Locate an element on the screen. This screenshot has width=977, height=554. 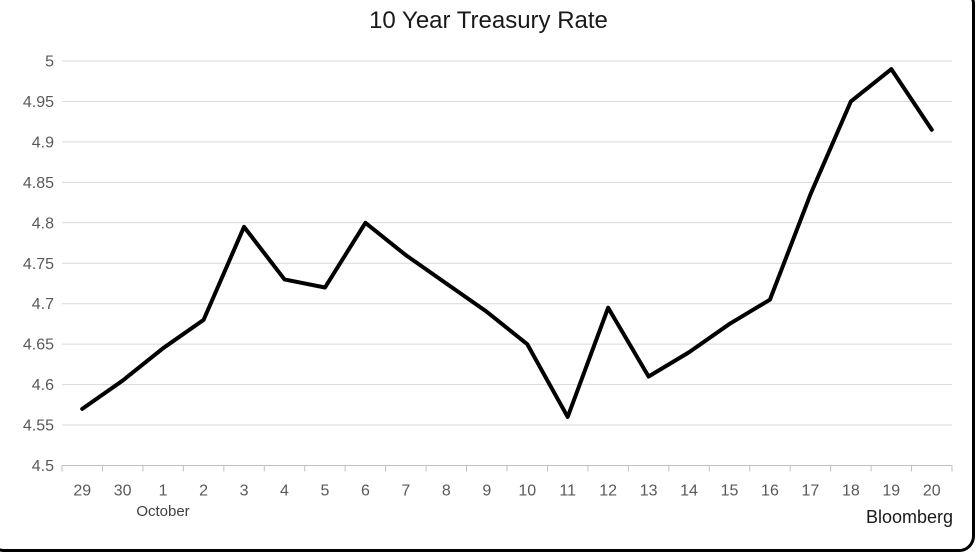
x-tick-label: 13 is located at coordinates (649, 491).